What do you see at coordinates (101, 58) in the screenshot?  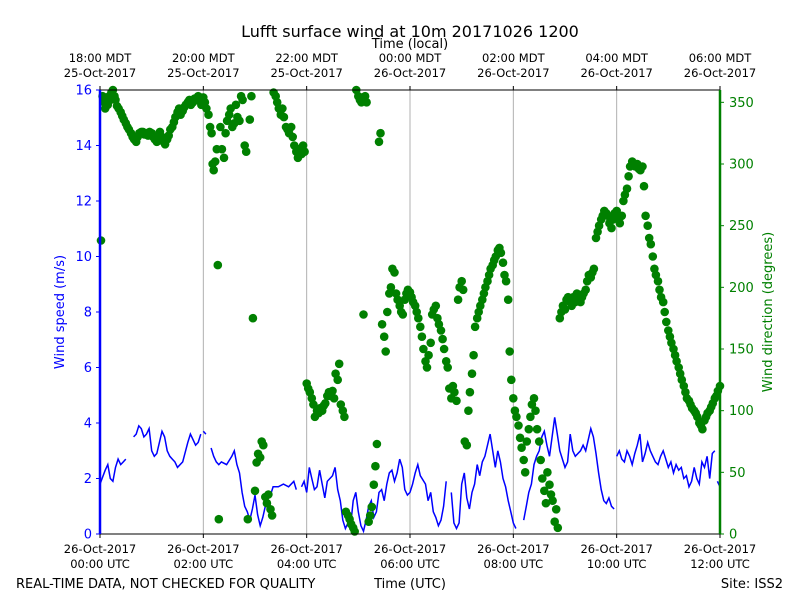 I see `top-tick-time: 18:00 MDT` at bounding box center [101, 58].